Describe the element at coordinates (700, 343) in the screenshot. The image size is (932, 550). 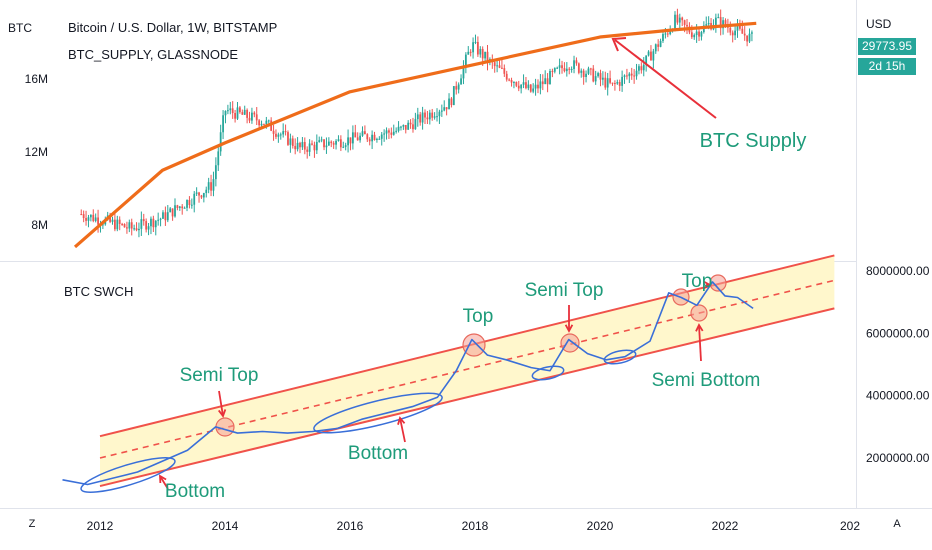
I see `arrow-semi-bottom-shaft` at that location.